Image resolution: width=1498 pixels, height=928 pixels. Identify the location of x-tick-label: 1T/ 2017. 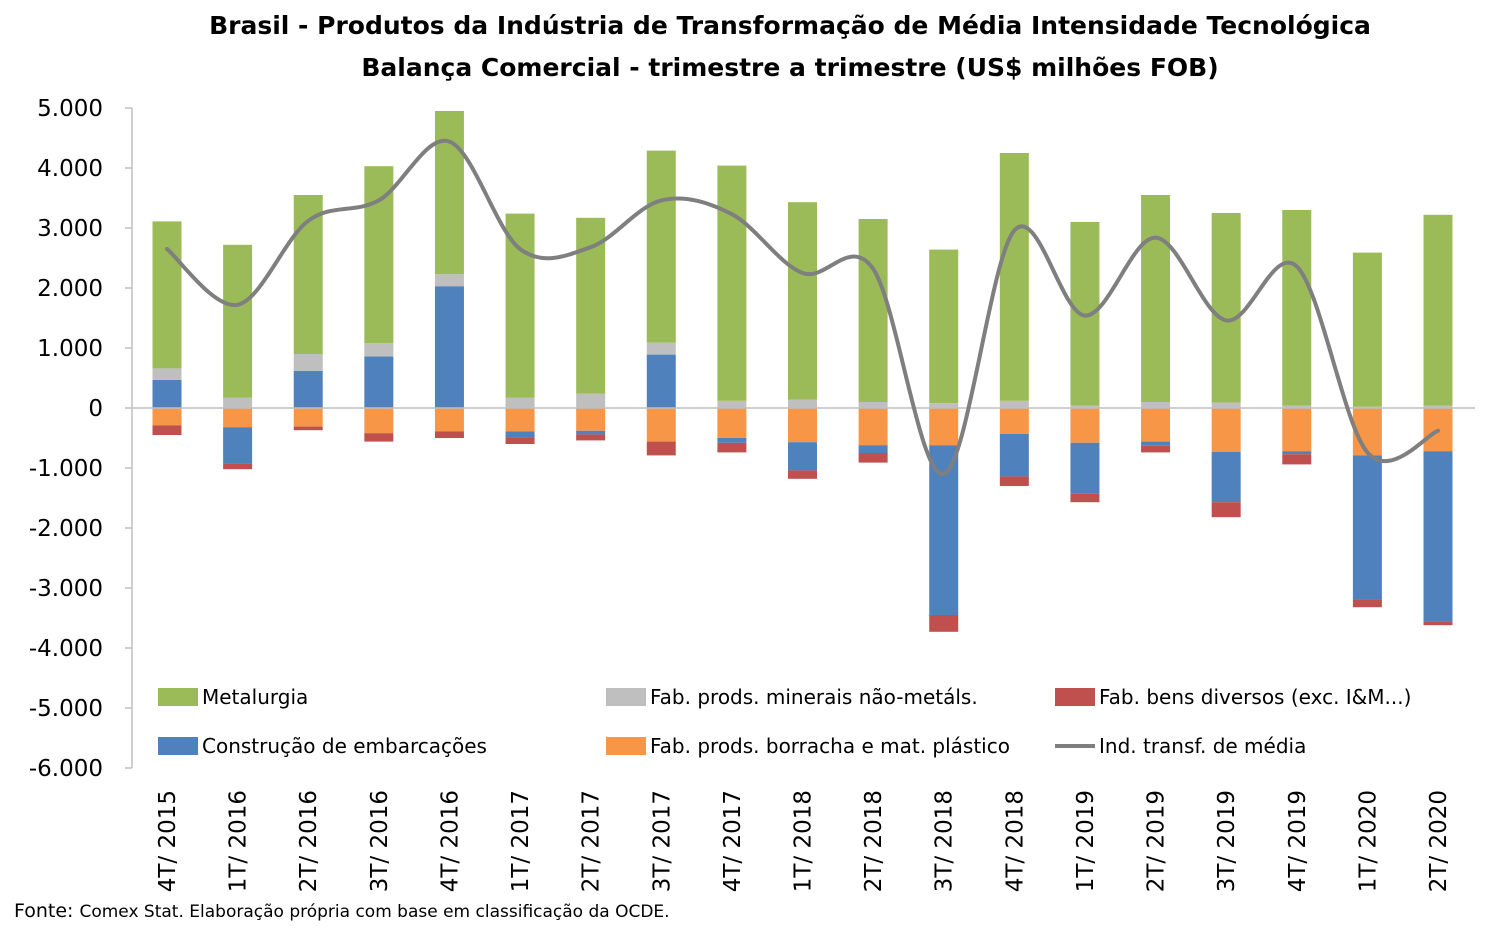
(521, 841).